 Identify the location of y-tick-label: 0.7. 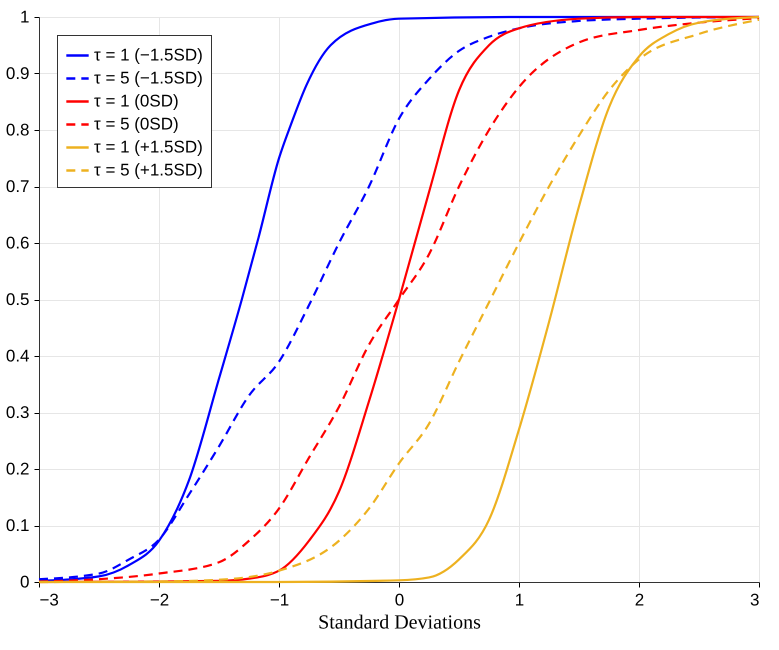
(18, 186).